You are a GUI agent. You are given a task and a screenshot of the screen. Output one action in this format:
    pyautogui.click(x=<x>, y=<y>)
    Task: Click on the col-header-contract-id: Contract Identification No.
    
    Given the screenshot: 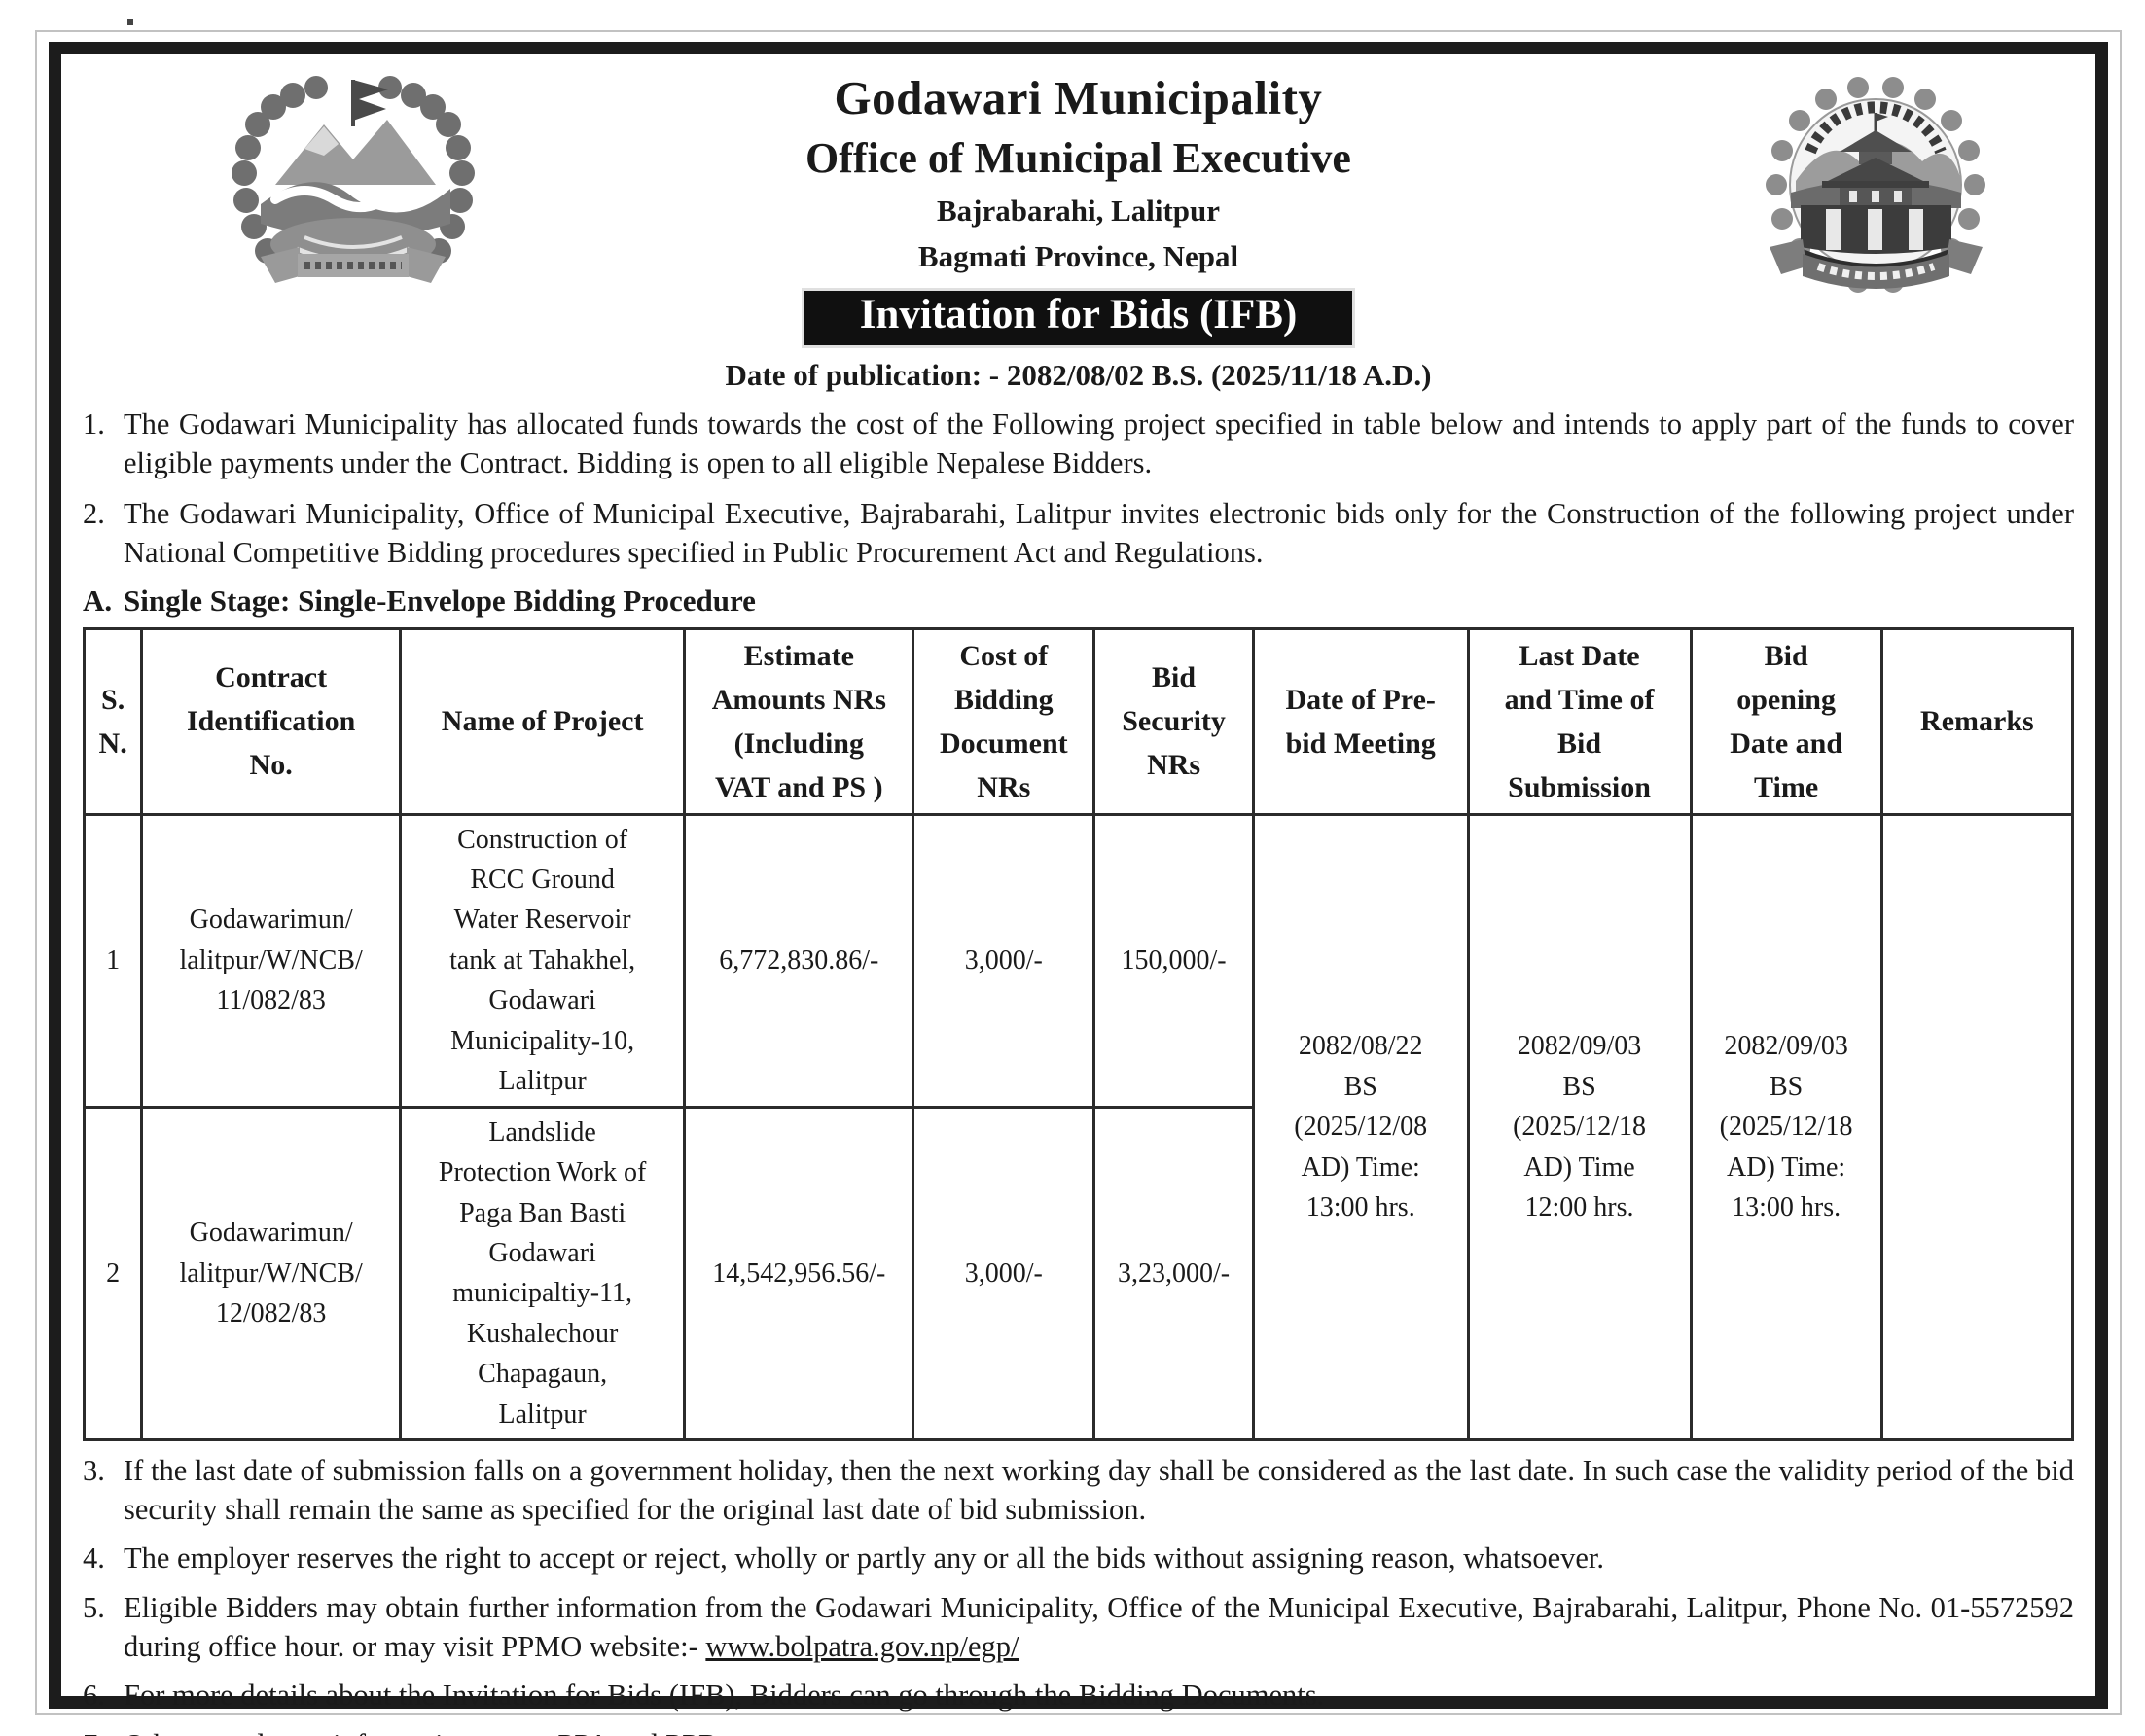 What is the action you would take?
    pyautogui.click(x=271, y=721)
    